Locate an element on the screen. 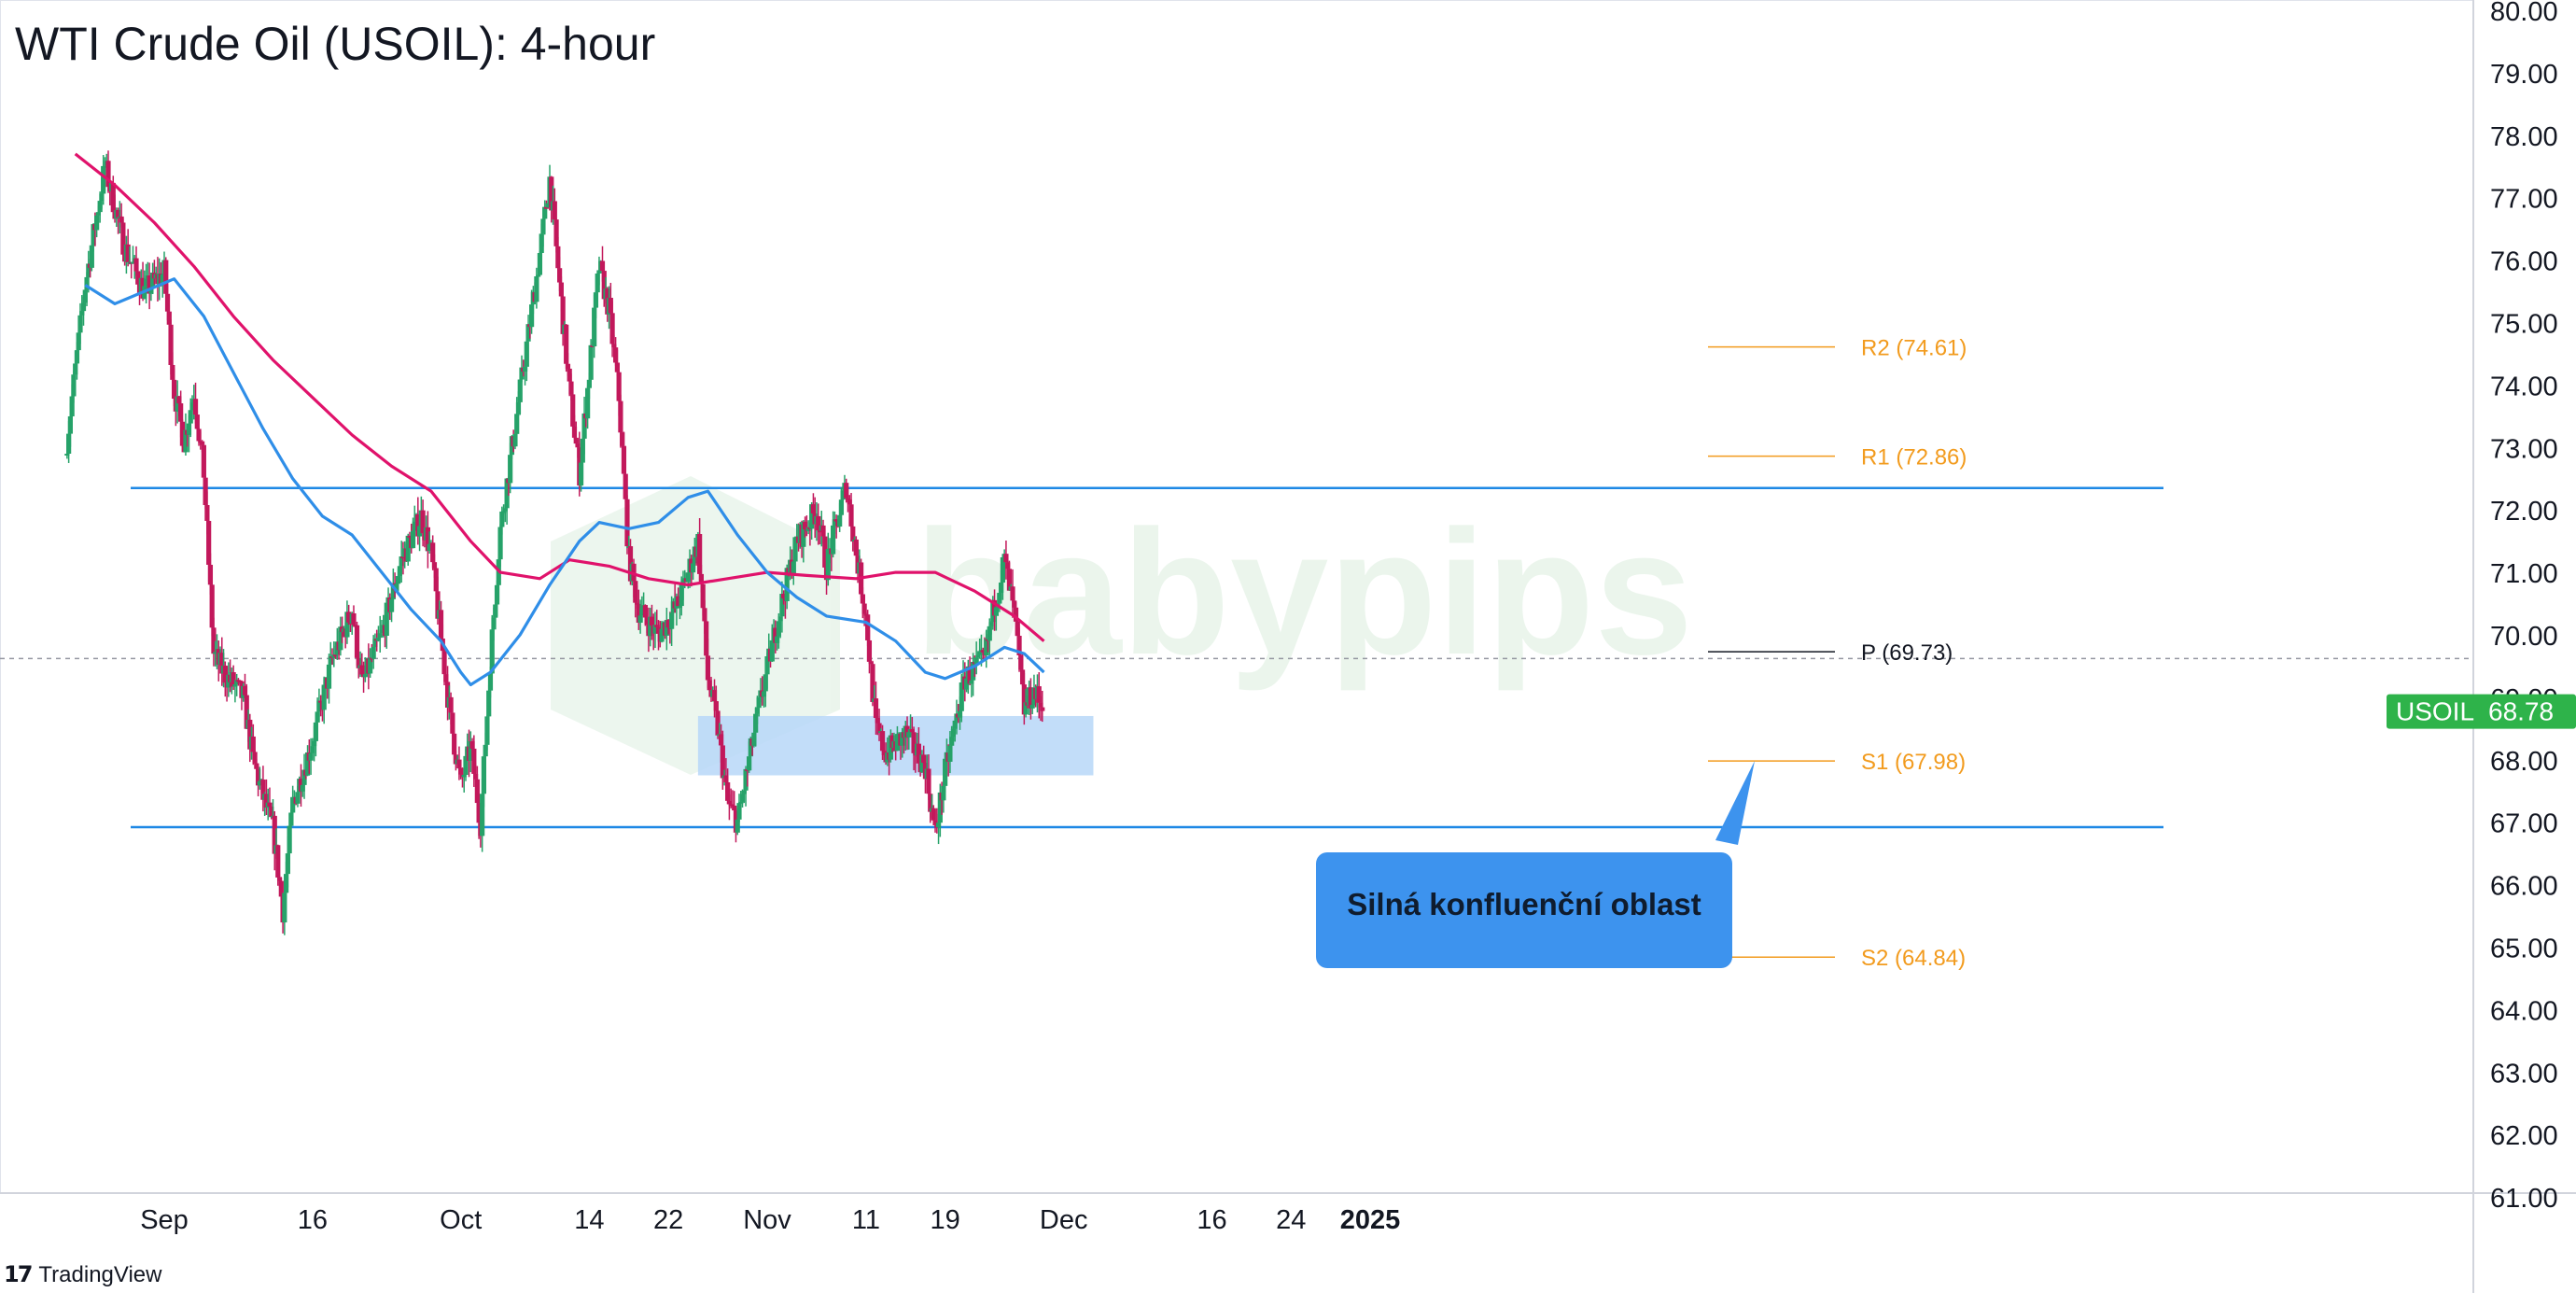 The width and height of the screenshot is (2576, 1293). pivot-level-label: R2 (74.61) is located at coordinates (1914, 348).